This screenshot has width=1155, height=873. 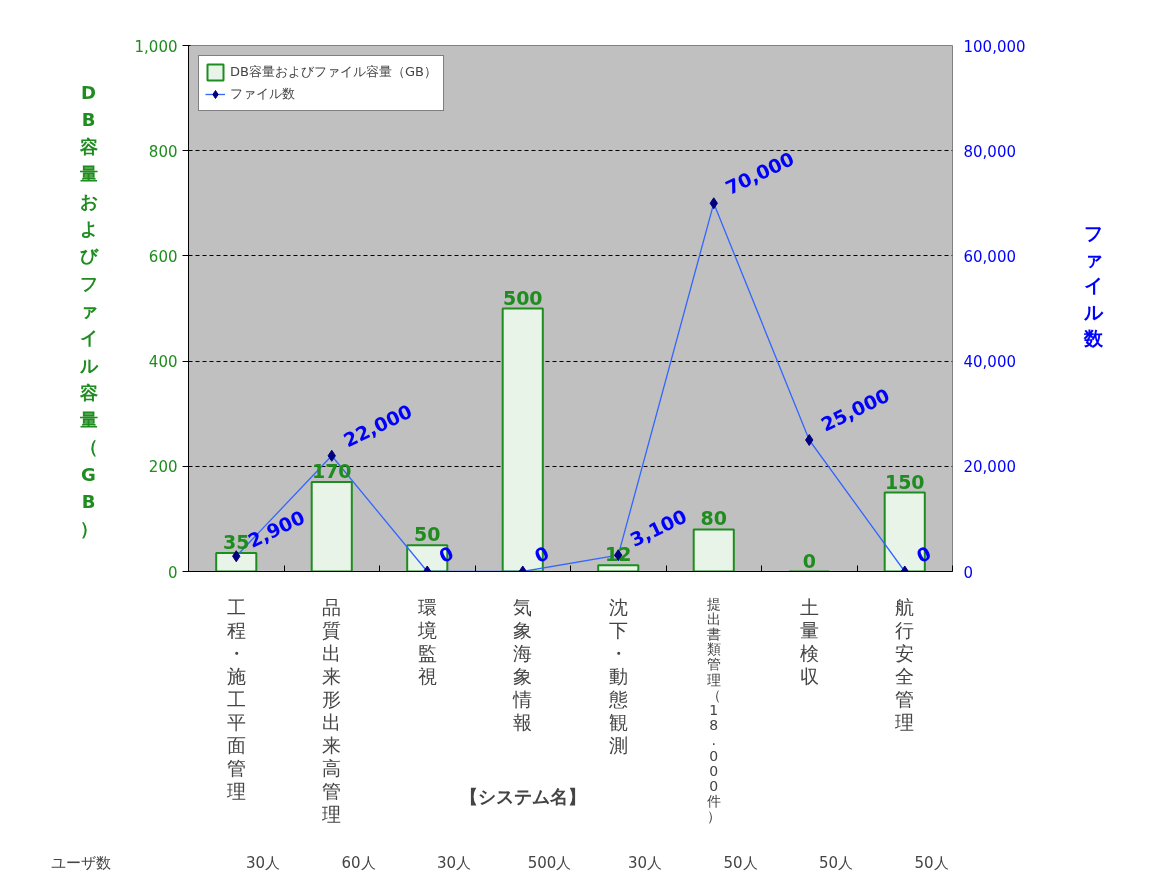 I want to click on legend-label: DB容量およびファイル容量（GB）, so click(x=333, y=72).